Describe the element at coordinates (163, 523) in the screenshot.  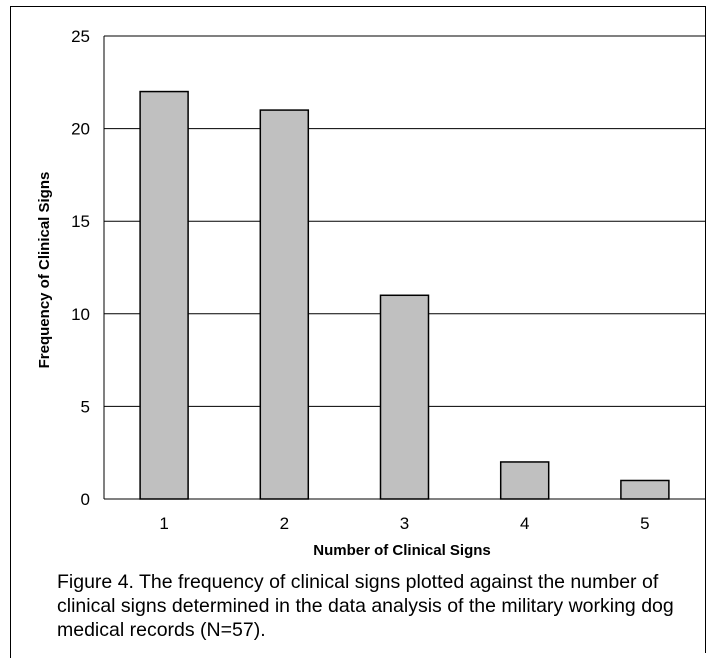
I see `x-tick-label: 1` at that location.